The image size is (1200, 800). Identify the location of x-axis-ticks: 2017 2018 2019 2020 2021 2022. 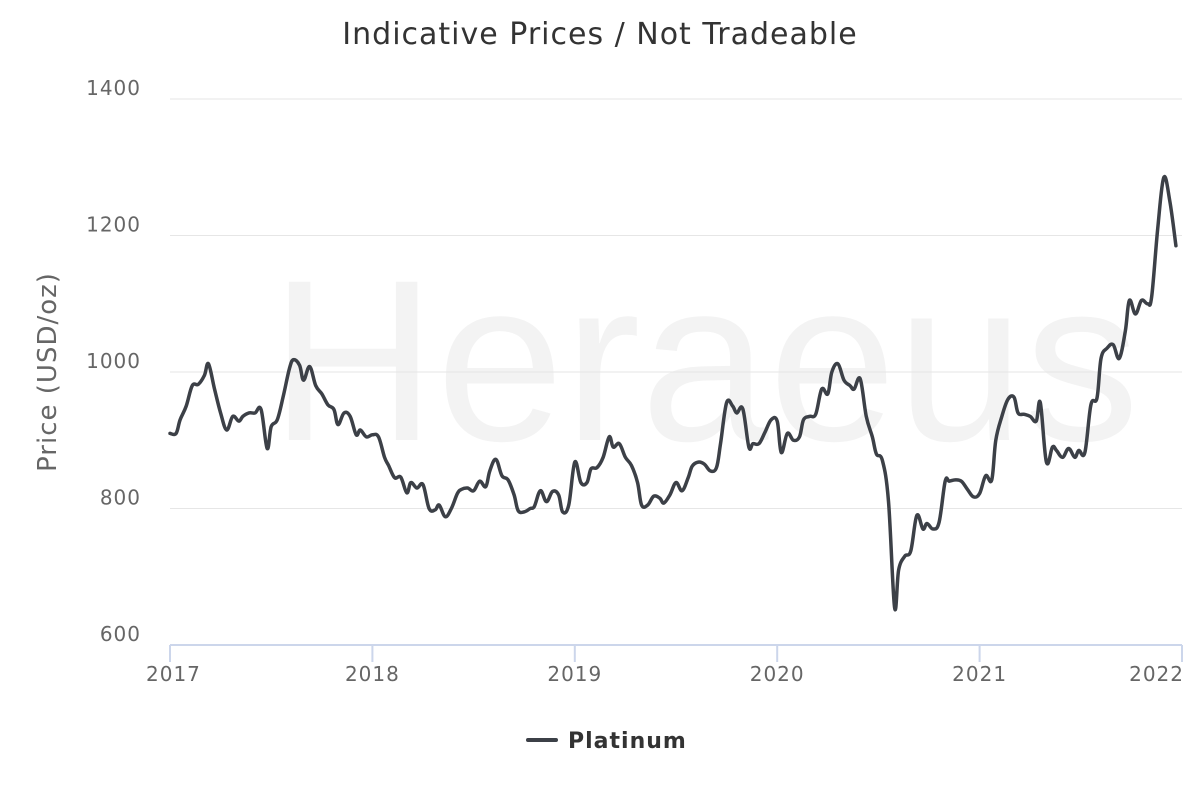
(665, 665).